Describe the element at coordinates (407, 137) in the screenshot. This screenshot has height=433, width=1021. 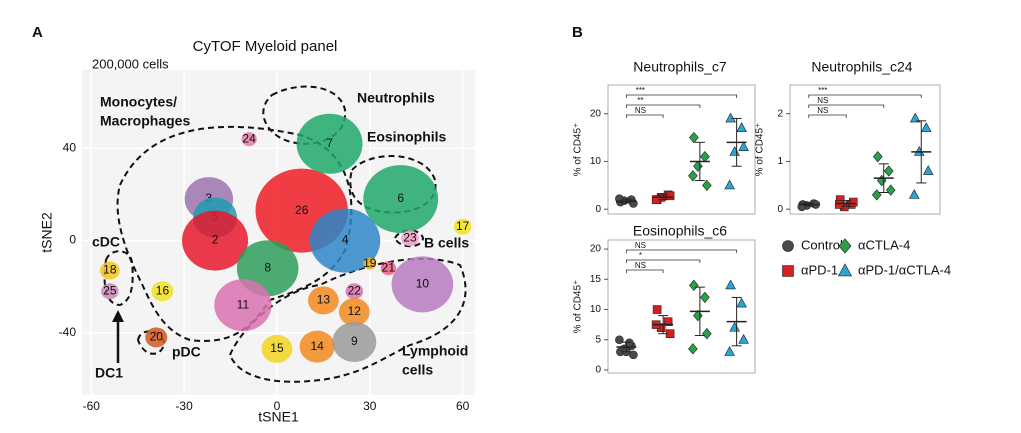
I see `annotation: Eosinophils` at that location.